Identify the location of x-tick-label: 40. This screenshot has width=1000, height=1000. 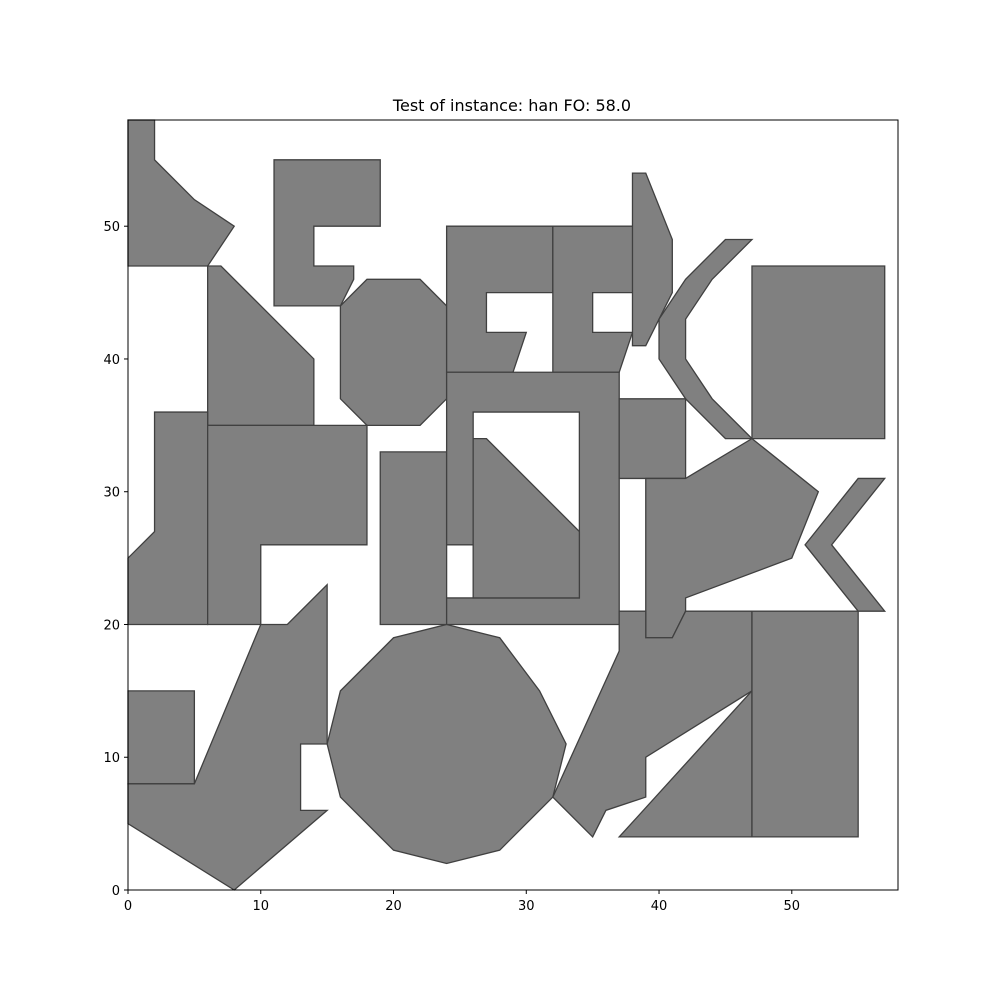
(659, 906).